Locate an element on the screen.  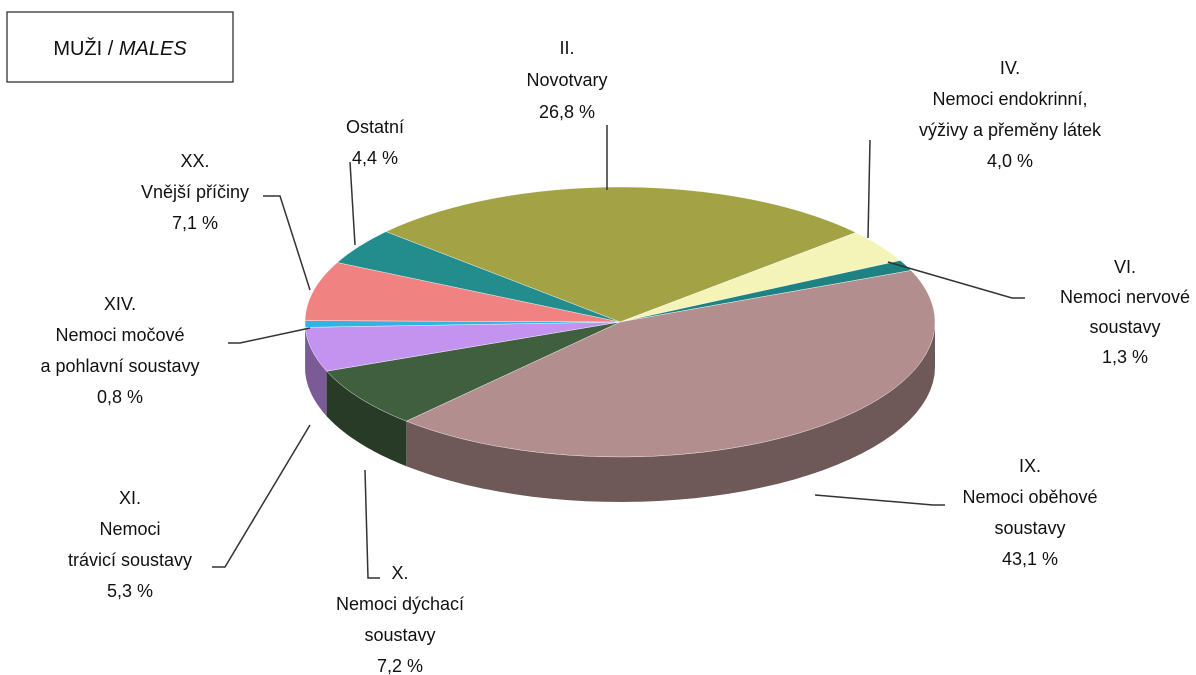
value-label: 26,8 % is located at coordinates (567, 112).